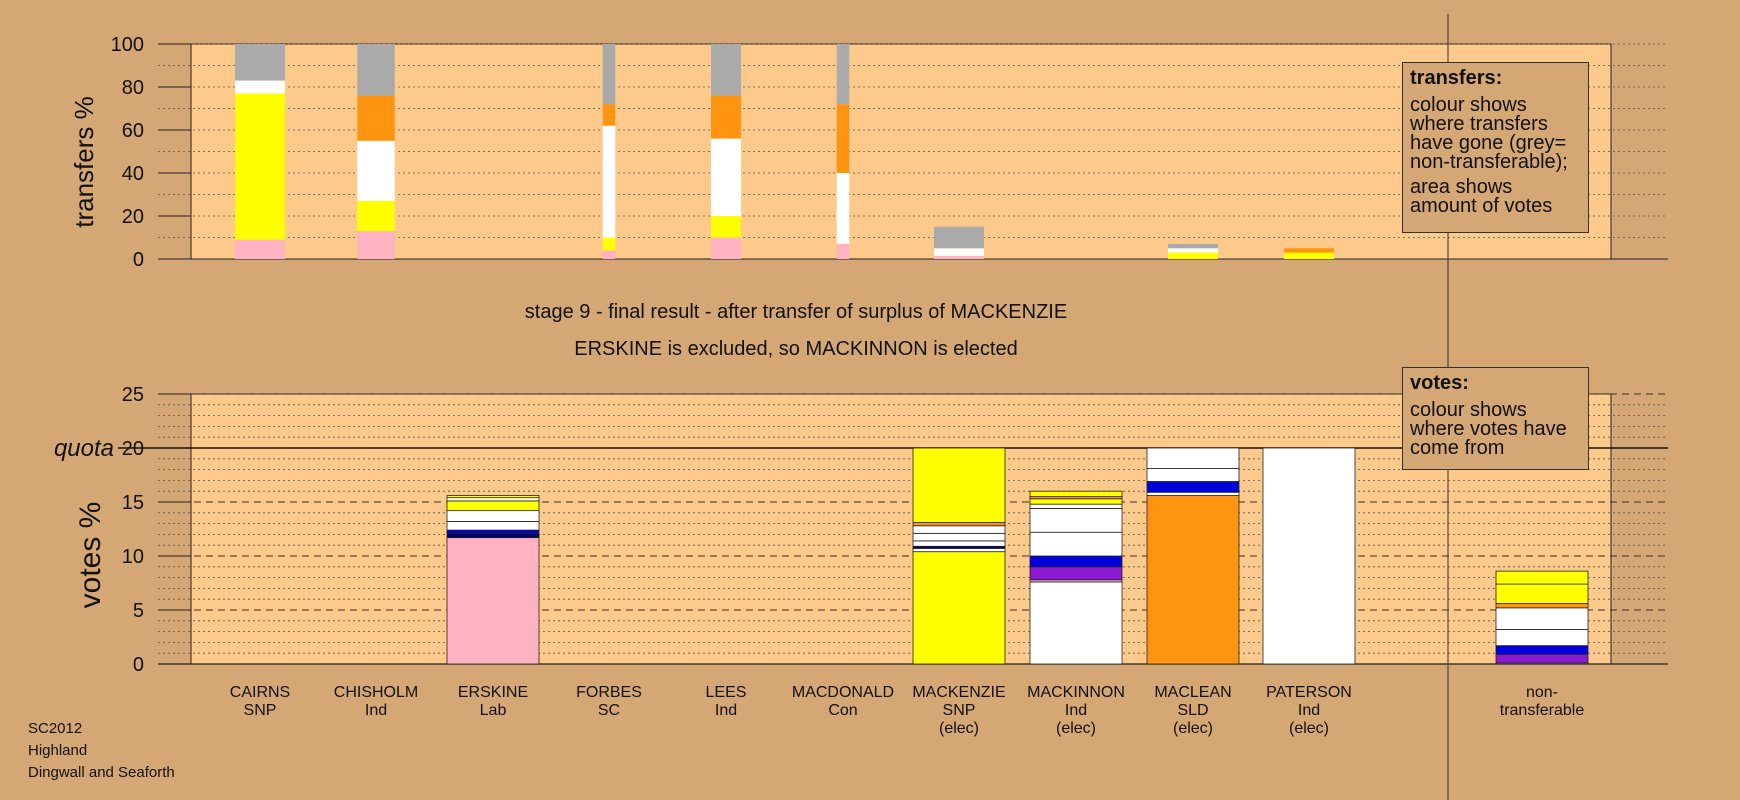 Image resolution: width=1740 pixels, height=800 pixels. I want to click on votes-tick-label: 10, so click(133, 557).